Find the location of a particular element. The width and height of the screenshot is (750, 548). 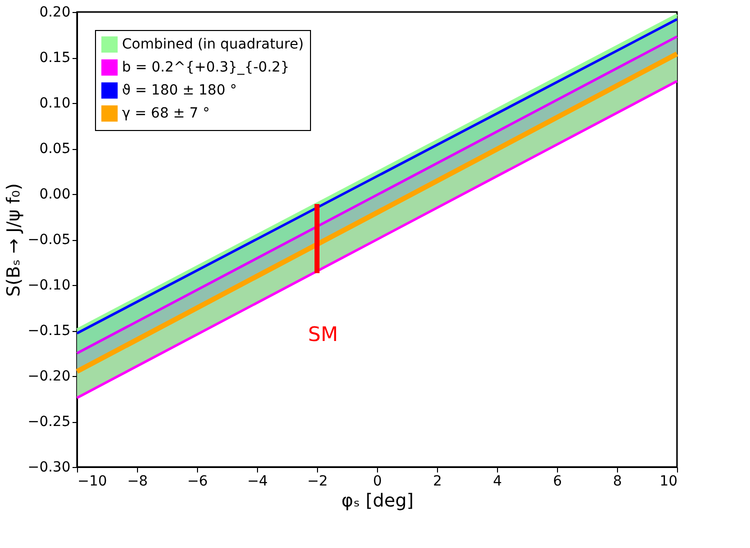

x-tick-label: 10 is located at coordinates (669, 482).